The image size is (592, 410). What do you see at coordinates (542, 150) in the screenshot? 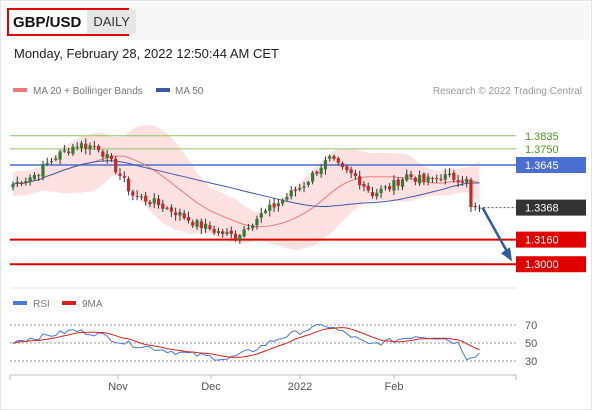
I see `level-label-resistance: 1.3750` at bounding box center [542, 150].